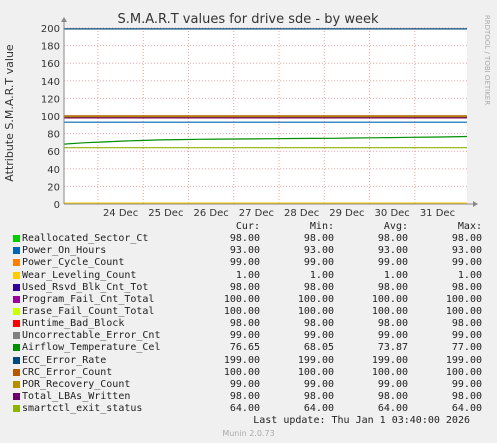 The width and height of the screenshot is (497, 443). I want to click on header-cur: Cur:, so click(247, 226).